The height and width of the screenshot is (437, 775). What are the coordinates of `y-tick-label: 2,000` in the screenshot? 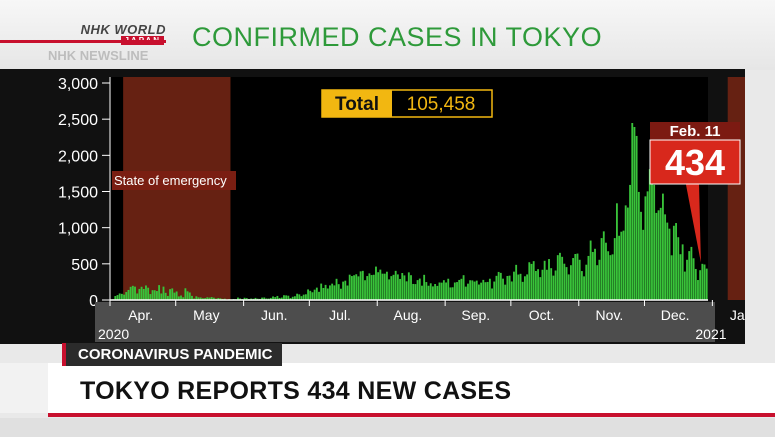 It's located at (78, 156).